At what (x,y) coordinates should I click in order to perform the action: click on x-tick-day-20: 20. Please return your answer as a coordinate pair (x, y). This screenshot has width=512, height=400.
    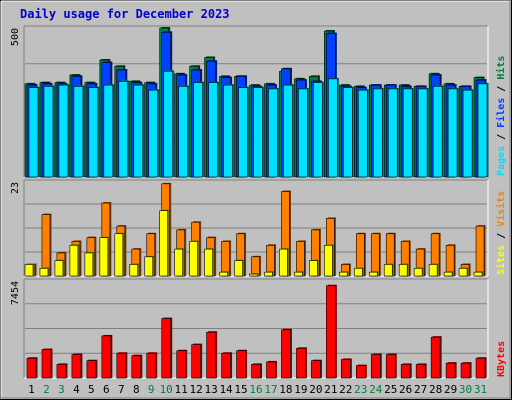
    Looking at the image, I should click on (315, 389).